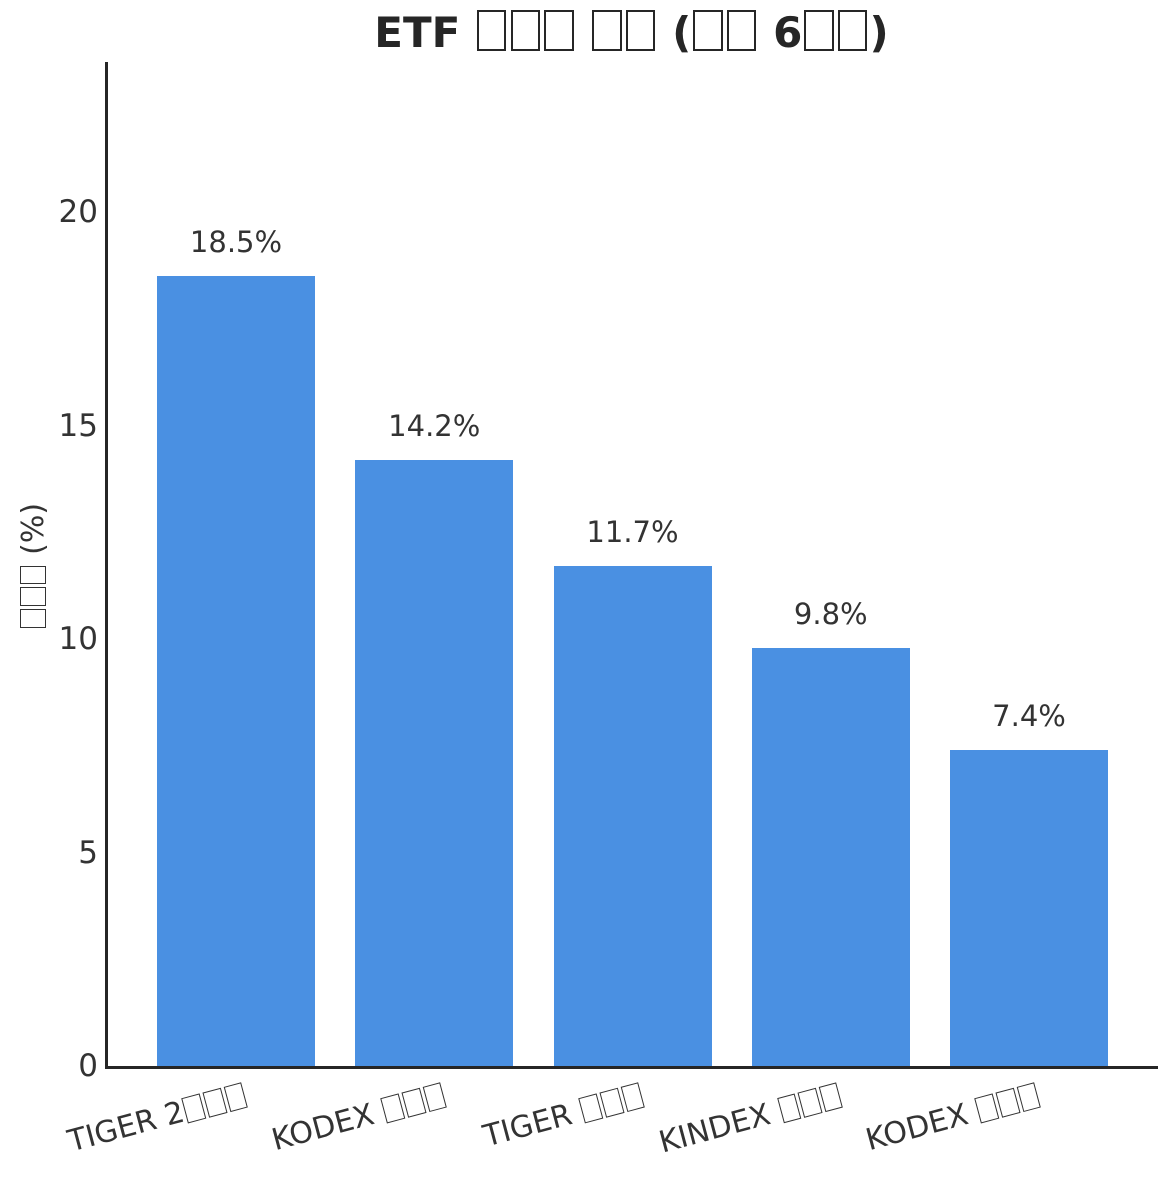  Describe the element at coordinates (78, 212) in the screenshot. I see `y-tick-label: 20` at that location.